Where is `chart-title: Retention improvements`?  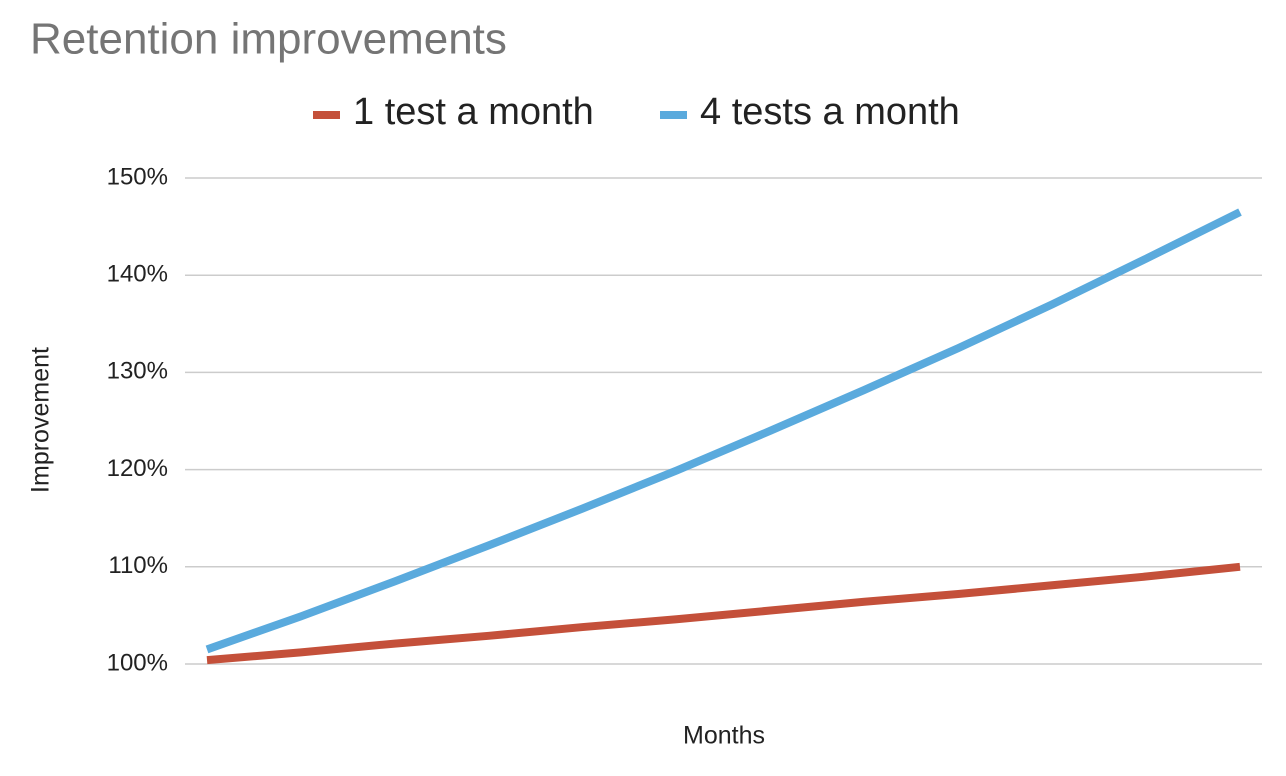 chart-title: Retention improvements is located at coordinates (268, 39).